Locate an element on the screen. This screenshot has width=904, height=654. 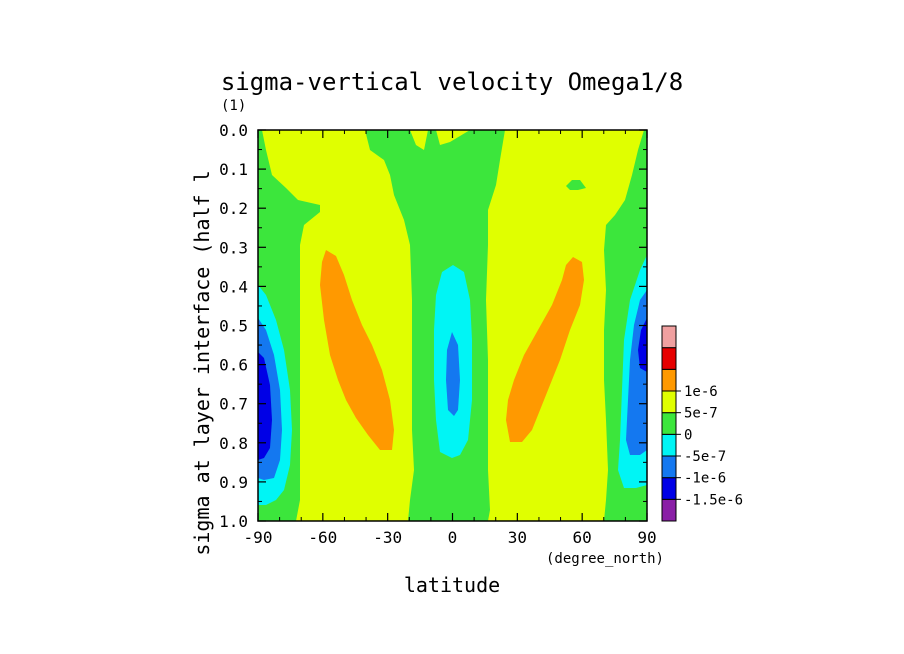
y-tick-label: 0.2 is located at coordinates (233, 208).